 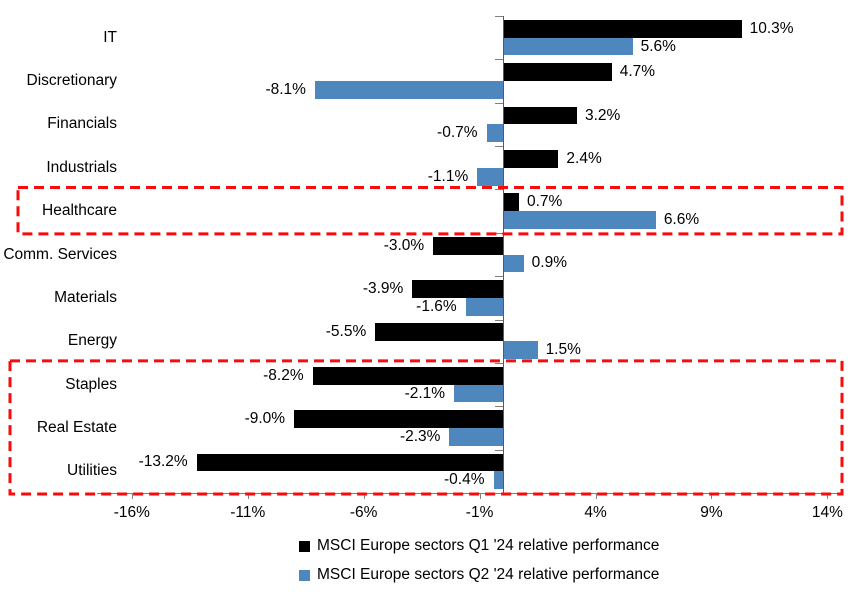 What do you see at coordinates (498, 480) in the screenshot?
I see `bar-q2-utilities` at bounding box center [498, 480].